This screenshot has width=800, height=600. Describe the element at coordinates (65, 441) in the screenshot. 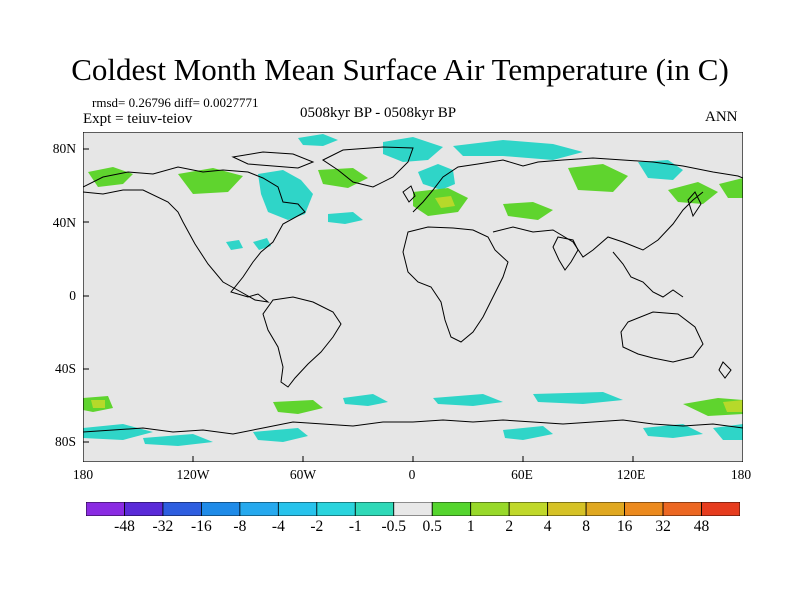

I see `lat-label-80s: 80S` at that location.